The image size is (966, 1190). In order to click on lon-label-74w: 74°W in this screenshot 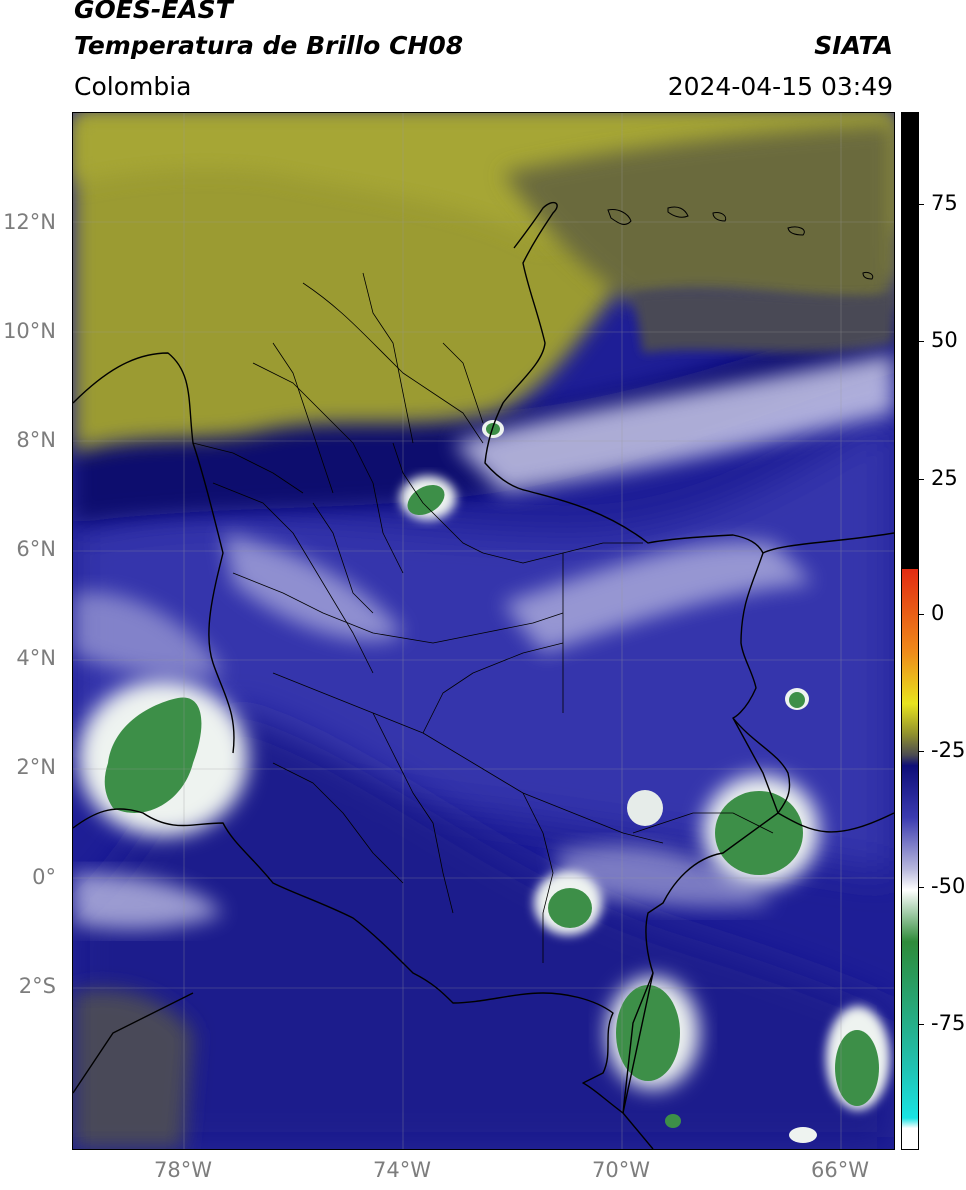, I will do `click(402, 1170)`.